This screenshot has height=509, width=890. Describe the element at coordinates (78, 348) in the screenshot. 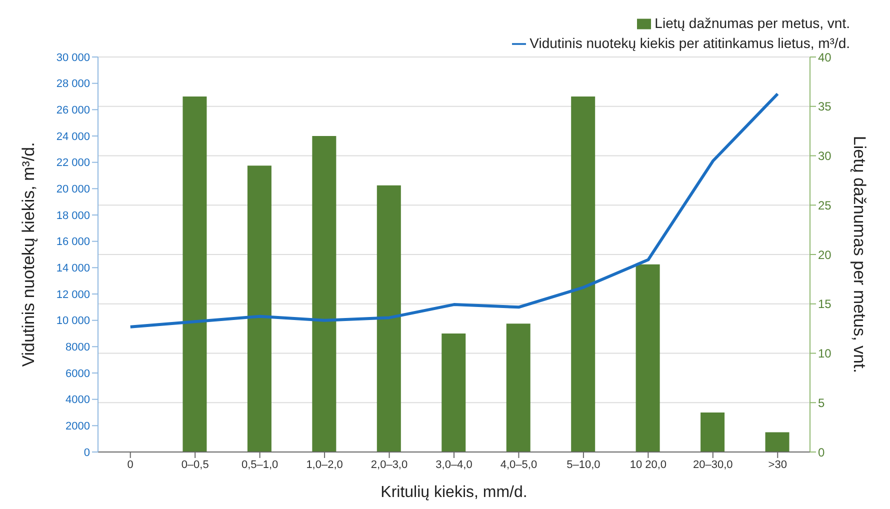

I see `y-tick-label: 8000` at that location.